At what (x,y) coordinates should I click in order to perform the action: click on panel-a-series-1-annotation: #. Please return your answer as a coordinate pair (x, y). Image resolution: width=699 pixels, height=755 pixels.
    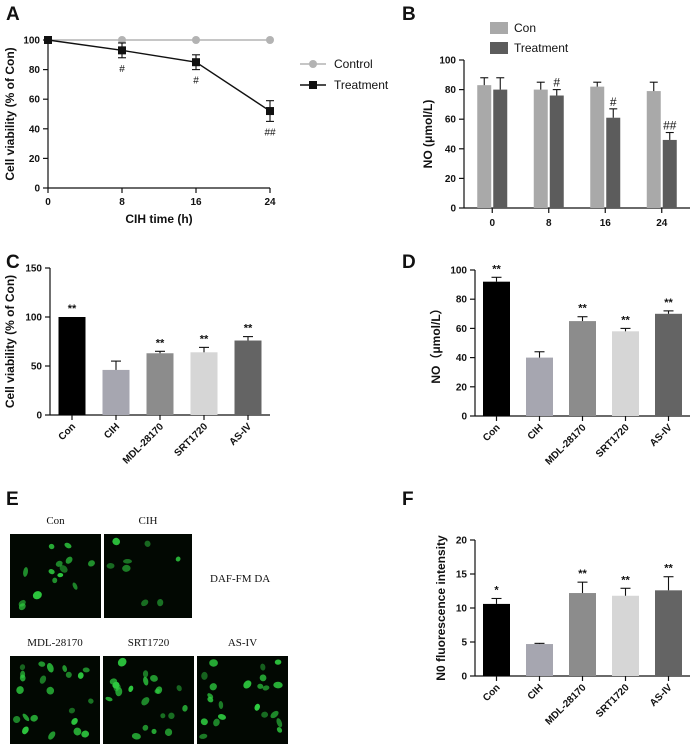
    Looking at the image, I should click on (196, 81).